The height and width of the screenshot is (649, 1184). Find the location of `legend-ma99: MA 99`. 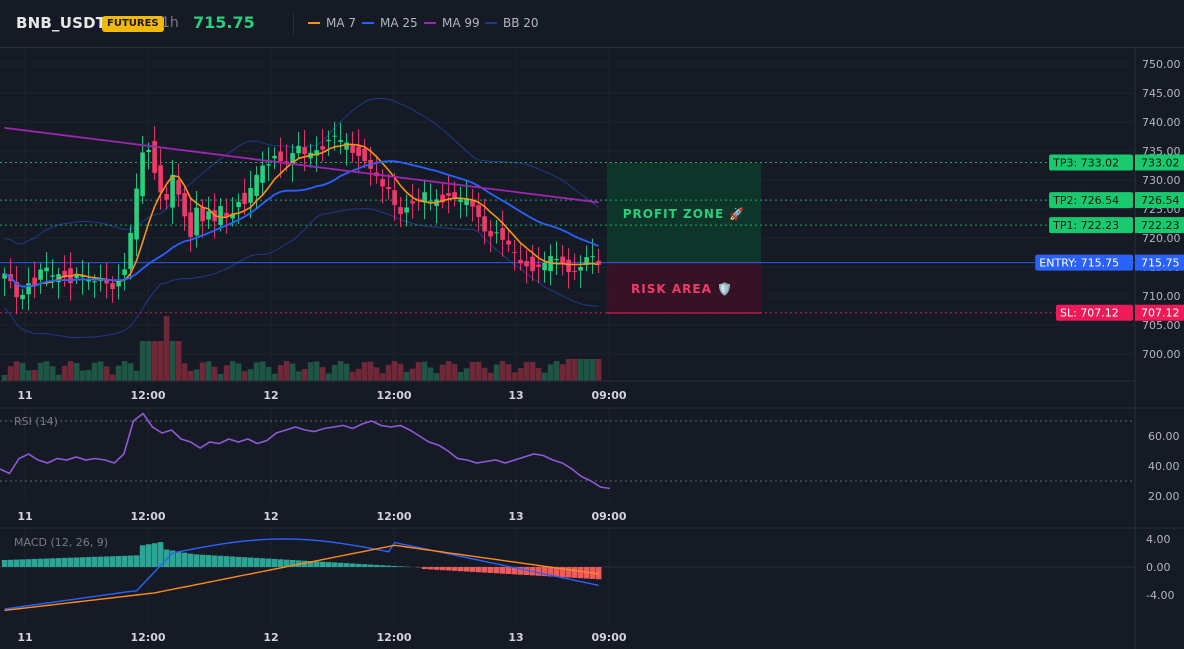

legend-ma99: MA 99 is located at coordinates (452, 23).